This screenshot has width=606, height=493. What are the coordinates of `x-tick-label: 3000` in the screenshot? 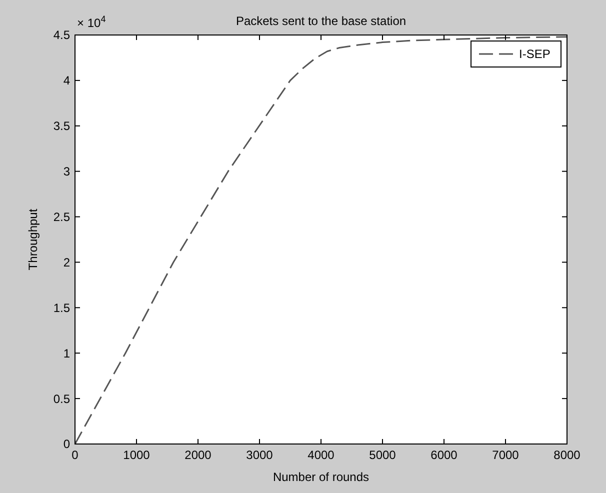 It's located at (260, 455).